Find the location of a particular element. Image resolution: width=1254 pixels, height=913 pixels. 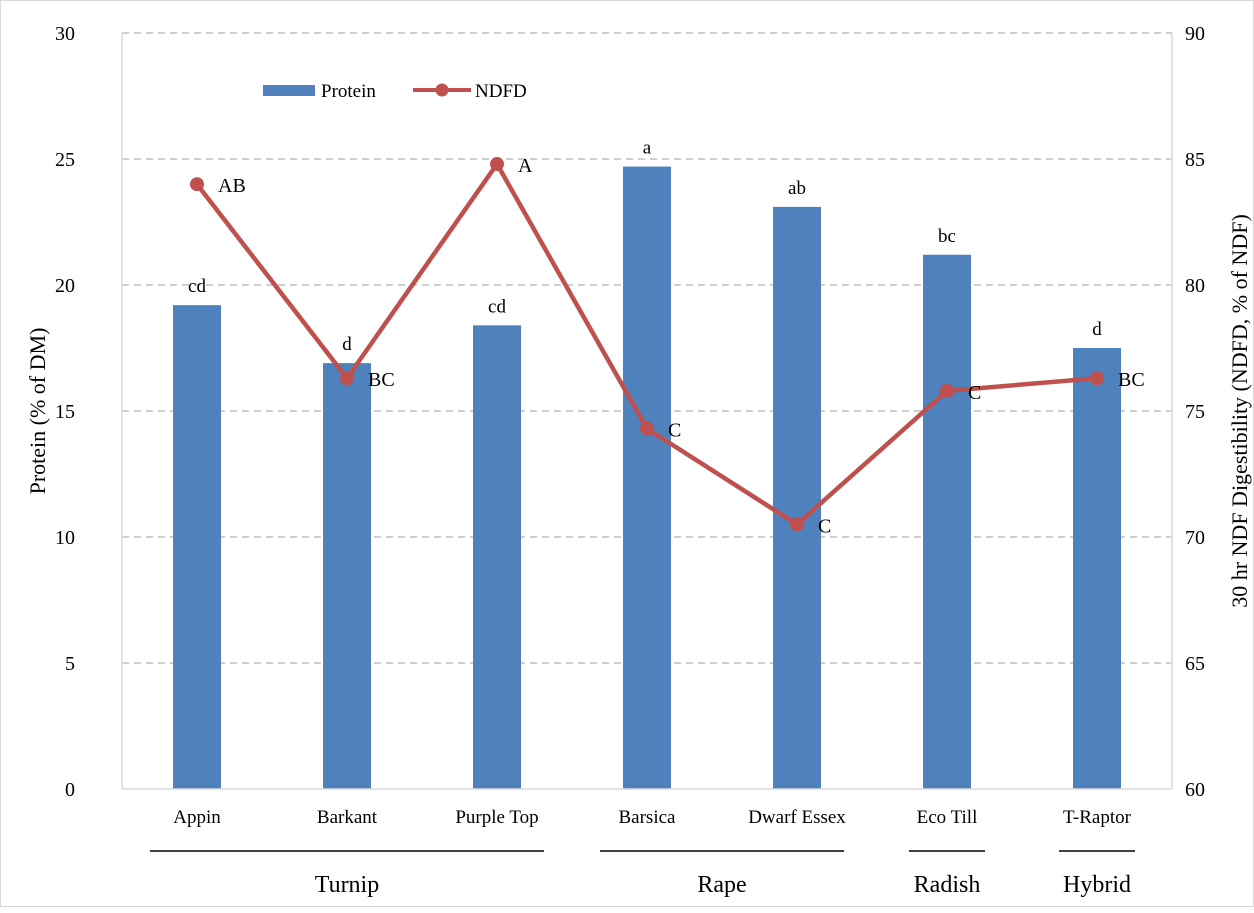

x-category-label: Eco Till is located at coordinates (947, 817).